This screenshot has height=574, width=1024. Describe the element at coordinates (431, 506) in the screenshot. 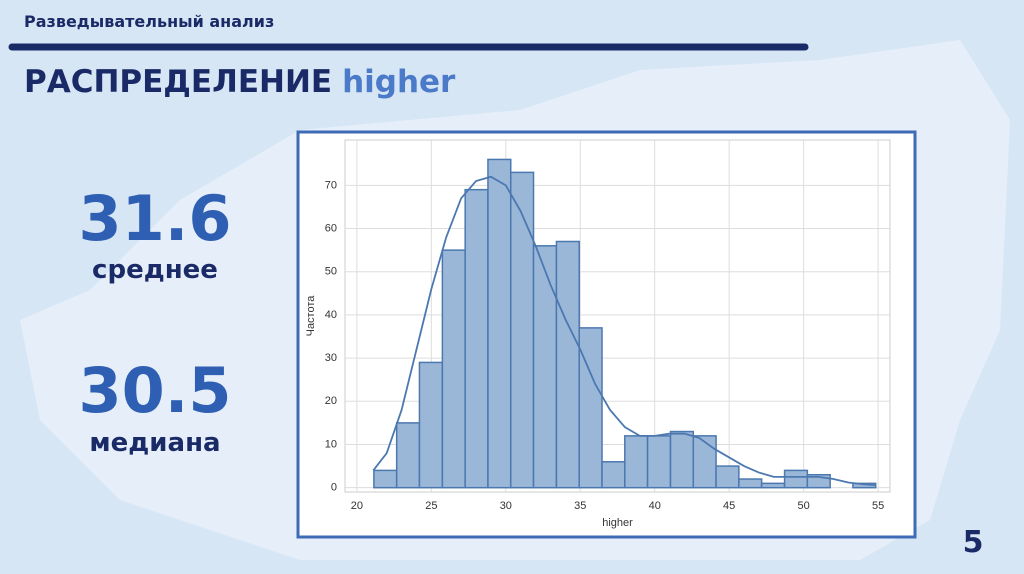

I see `x-tick-label: 25` at that location.